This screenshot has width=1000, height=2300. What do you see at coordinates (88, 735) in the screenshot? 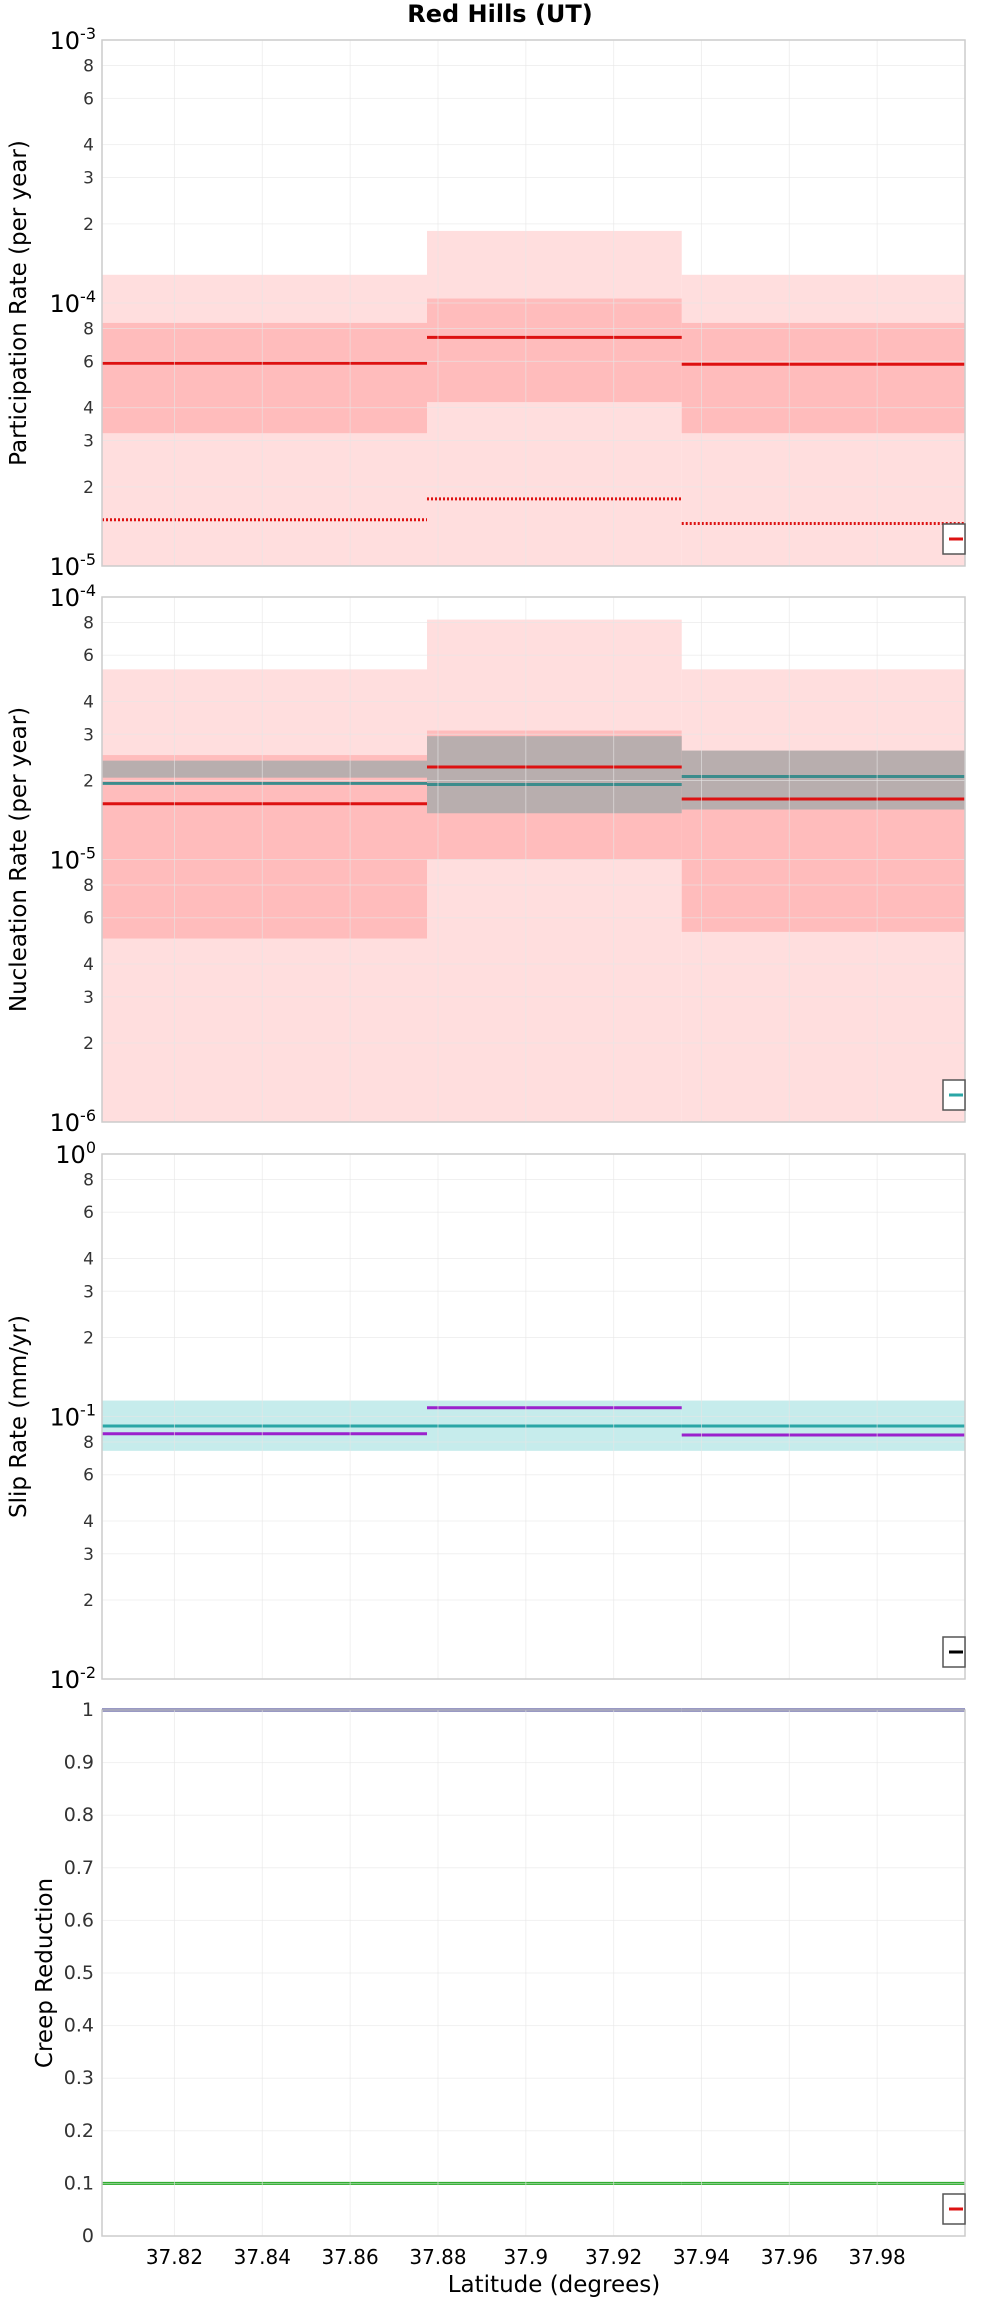
I see `nucleation-ytick-label-8: 3` at bounding box center [88, 735].